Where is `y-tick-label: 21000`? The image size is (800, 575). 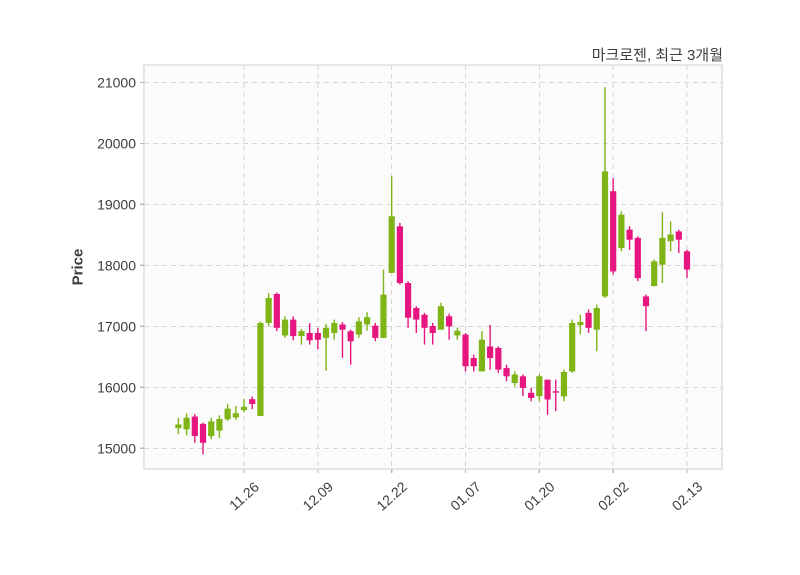
y-tick-label: 21000 is located at coordinates (116, 82).